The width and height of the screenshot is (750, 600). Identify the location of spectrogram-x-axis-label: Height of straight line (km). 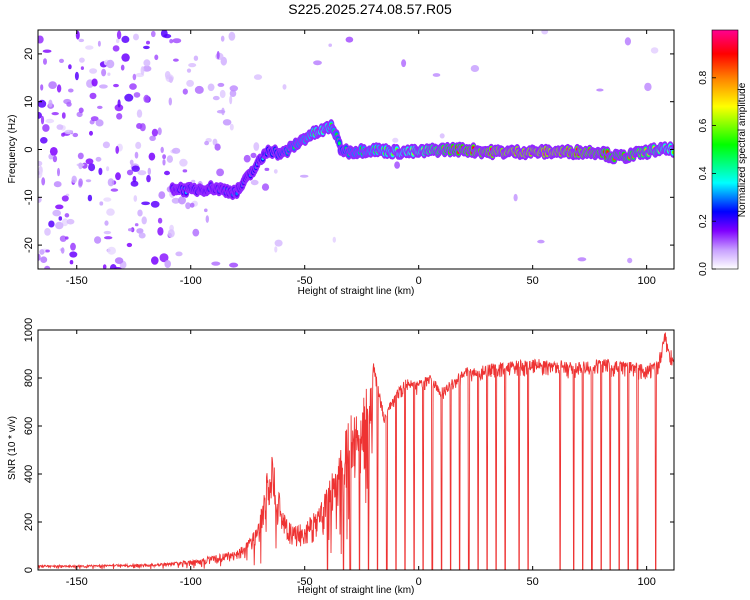
(356, 291).